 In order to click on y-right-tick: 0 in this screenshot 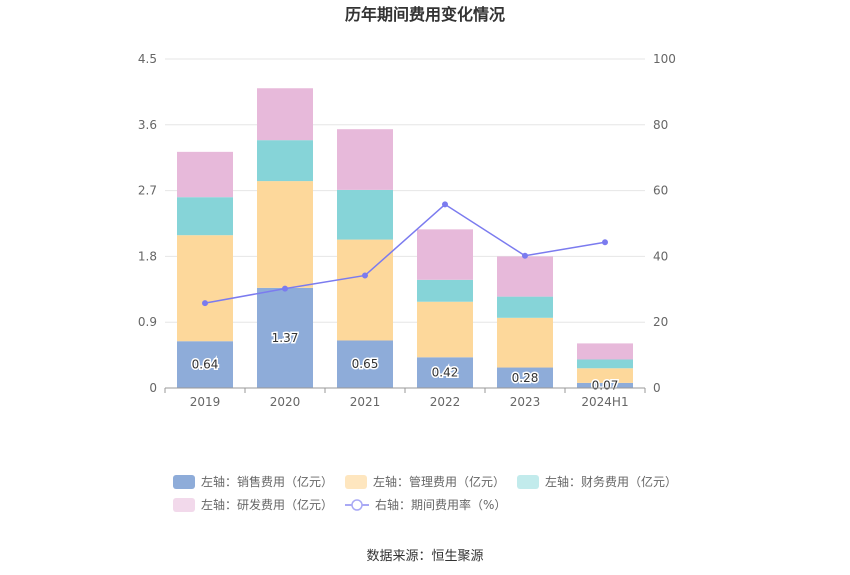, I will do `click(657, 388)`.